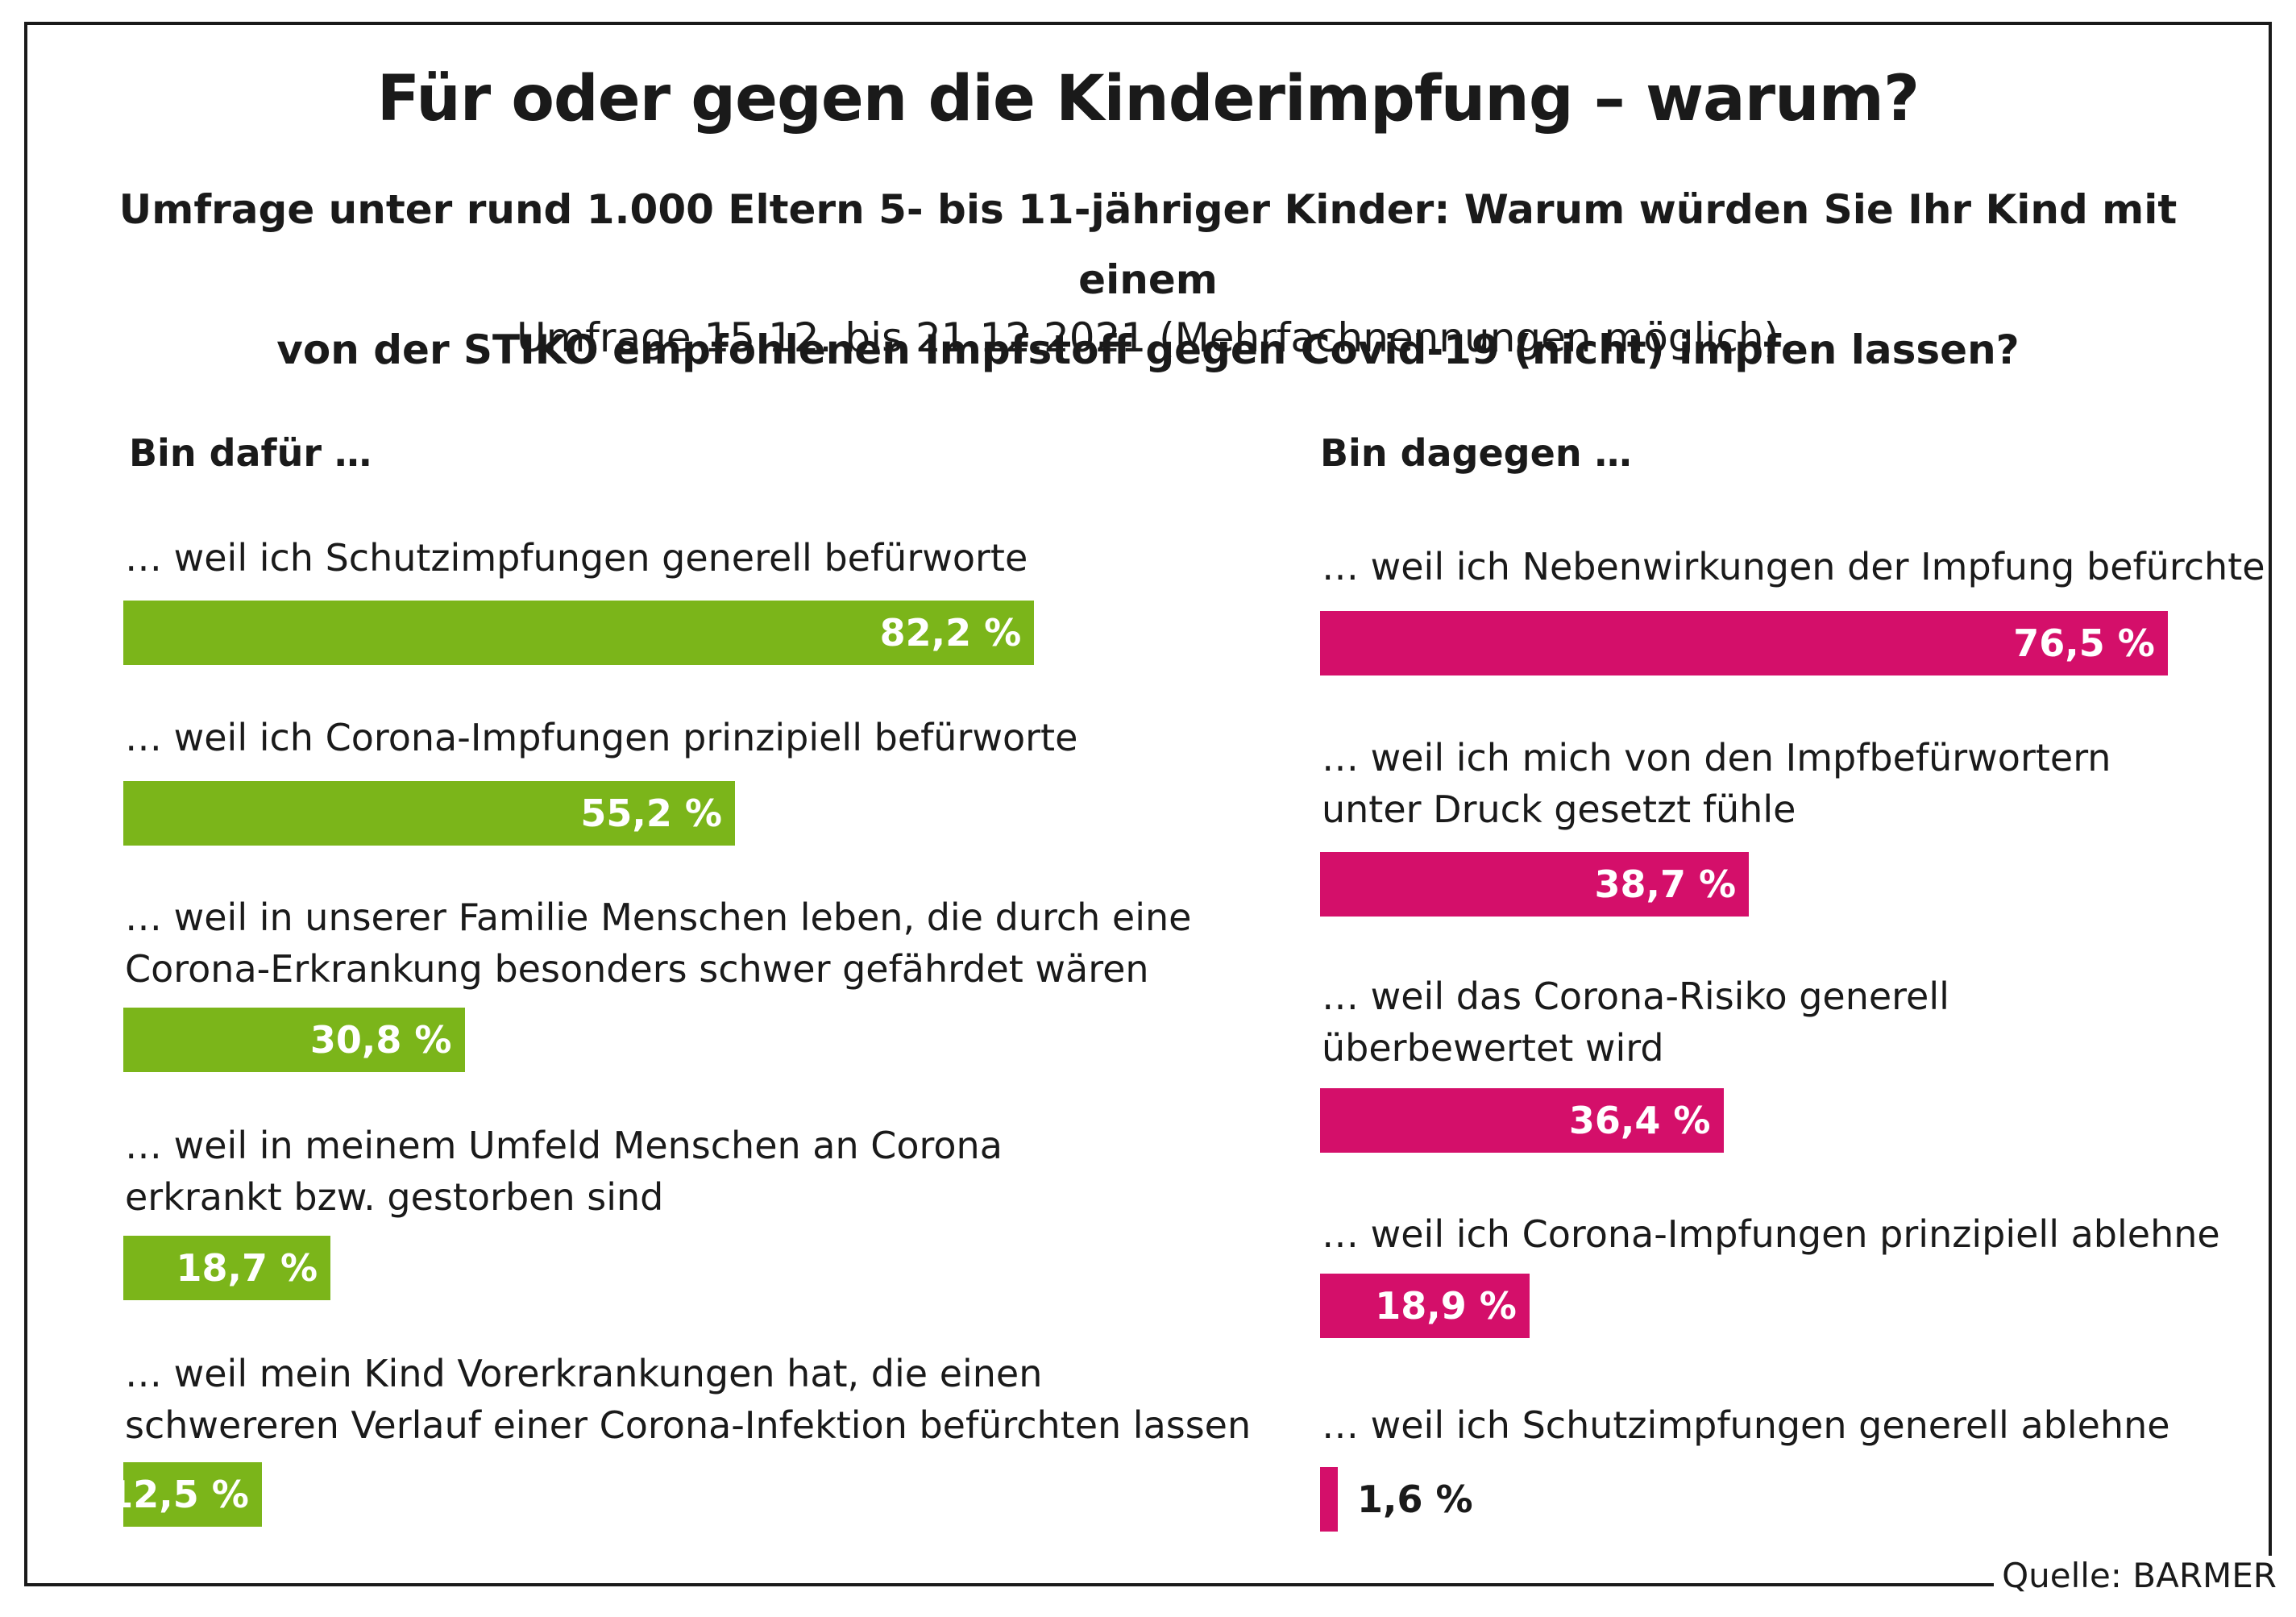 This screenshot has width=2296, height=1617. I want to click on bar: 38,7 %, so click(1535, 884).